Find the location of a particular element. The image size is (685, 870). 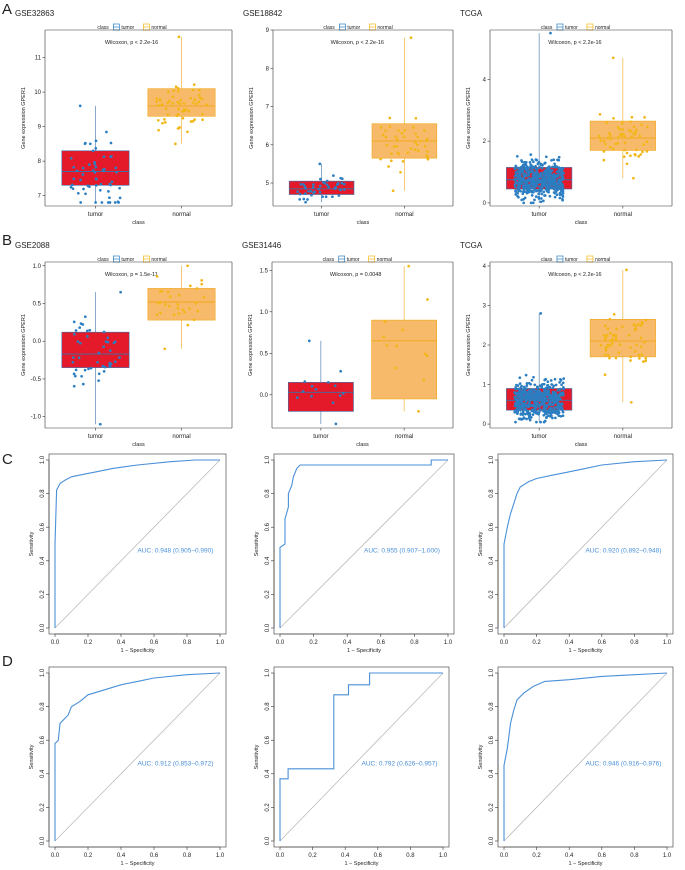

y-tick-label: 0.2 is located at coordinates (268, 594).